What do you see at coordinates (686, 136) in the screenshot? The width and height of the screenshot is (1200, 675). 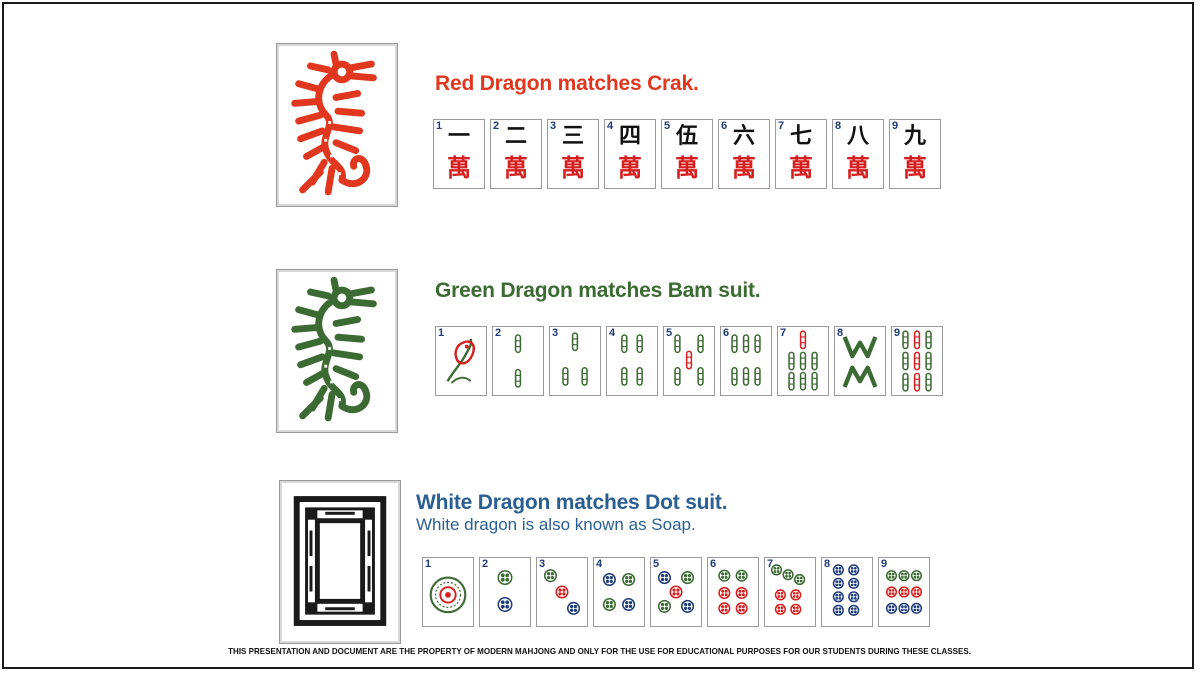 I see `crak-numeral: 伍` at bounding box center [686, 136].